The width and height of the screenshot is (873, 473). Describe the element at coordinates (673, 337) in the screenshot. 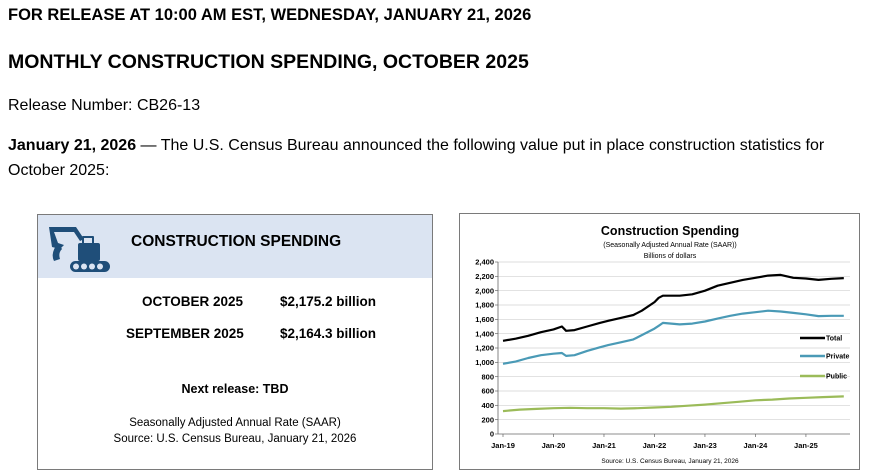

I see `series-line-private` at that location.